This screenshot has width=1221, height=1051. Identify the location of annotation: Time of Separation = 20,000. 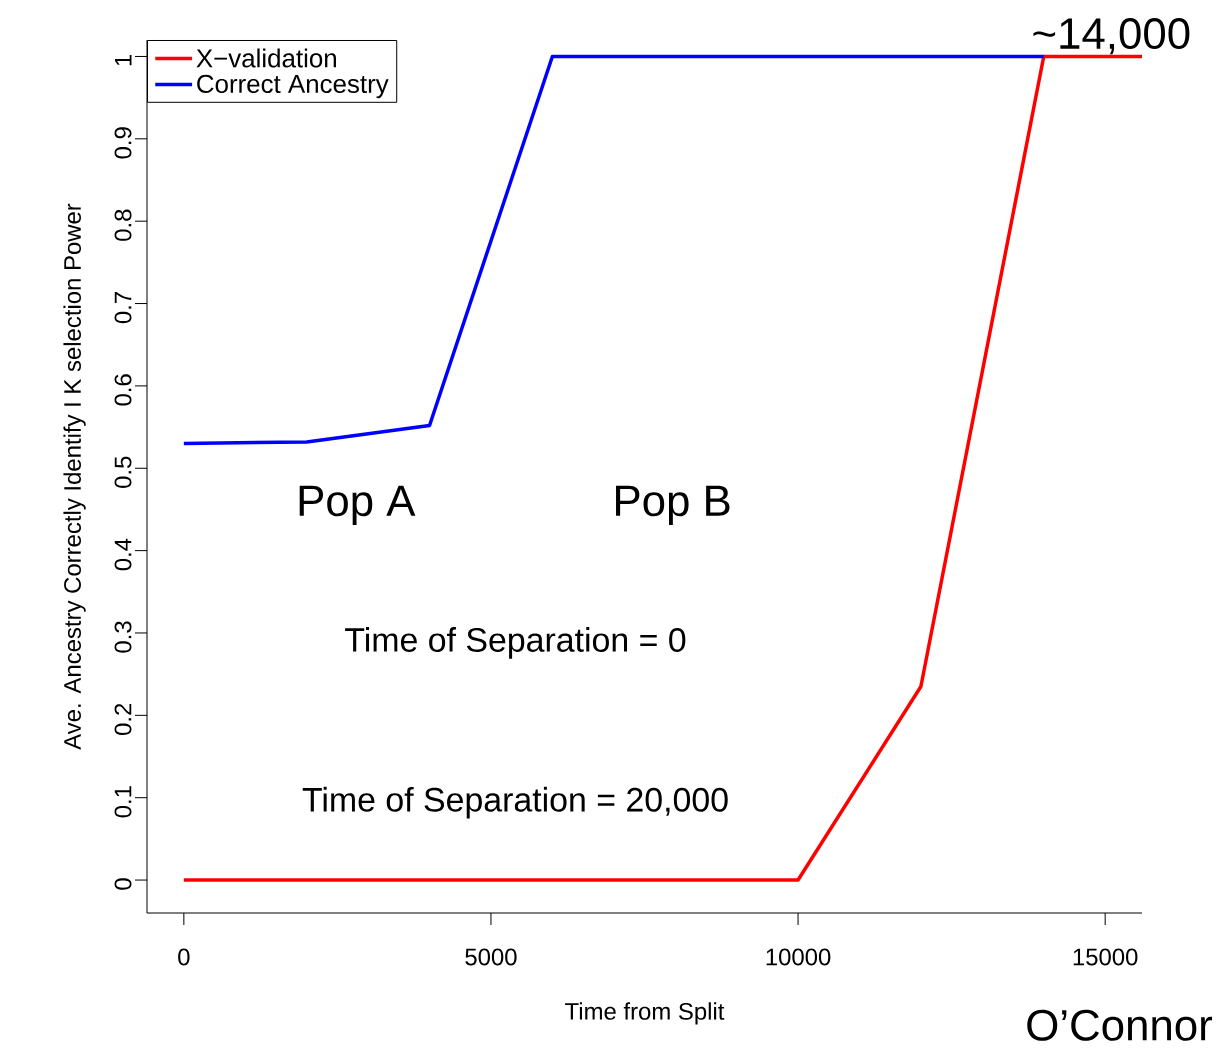
(515, 802).